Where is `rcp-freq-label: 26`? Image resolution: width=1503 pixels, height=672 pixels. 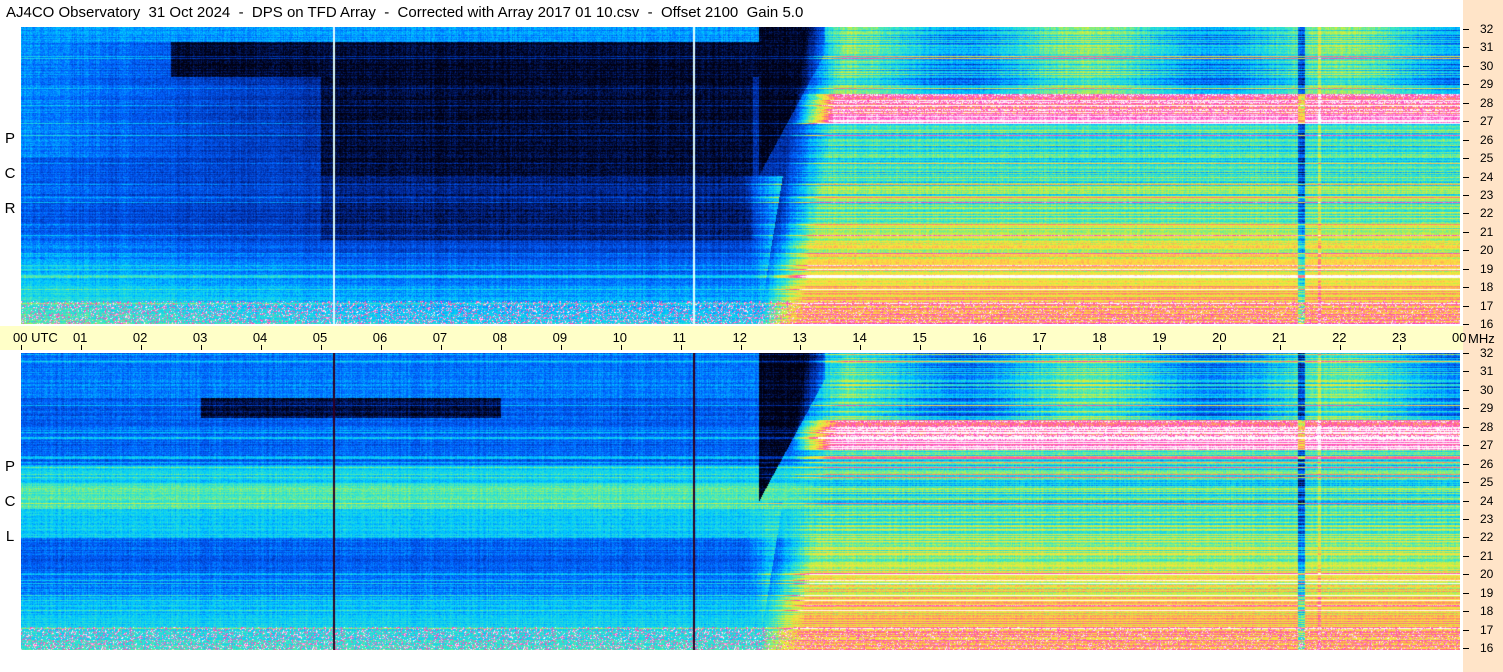 rcp-freq-label: 26 is located at coordinates (1487, 139).